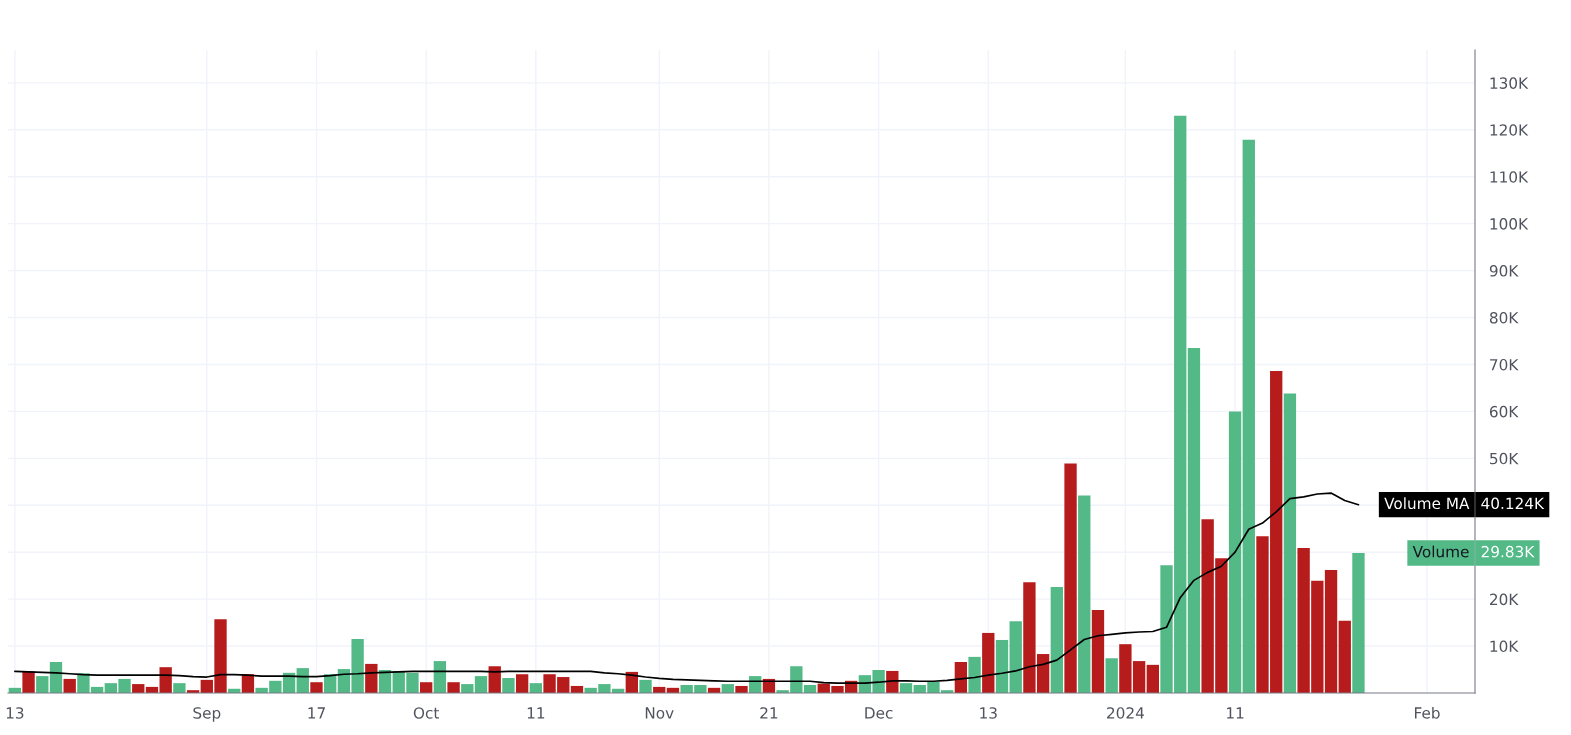 The width and height of the screenshot is (1571, 735). Describe the element at coordinates (207, 714) in the screenshot. I see `x-tick-label: Sep` at that location.